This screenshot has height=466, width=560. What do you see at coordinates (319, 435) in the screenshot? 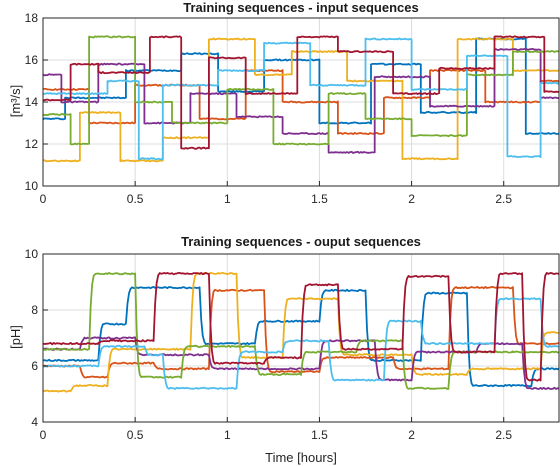
I see `output-xtick-label: 1.5` at bounding box center [319, 435].